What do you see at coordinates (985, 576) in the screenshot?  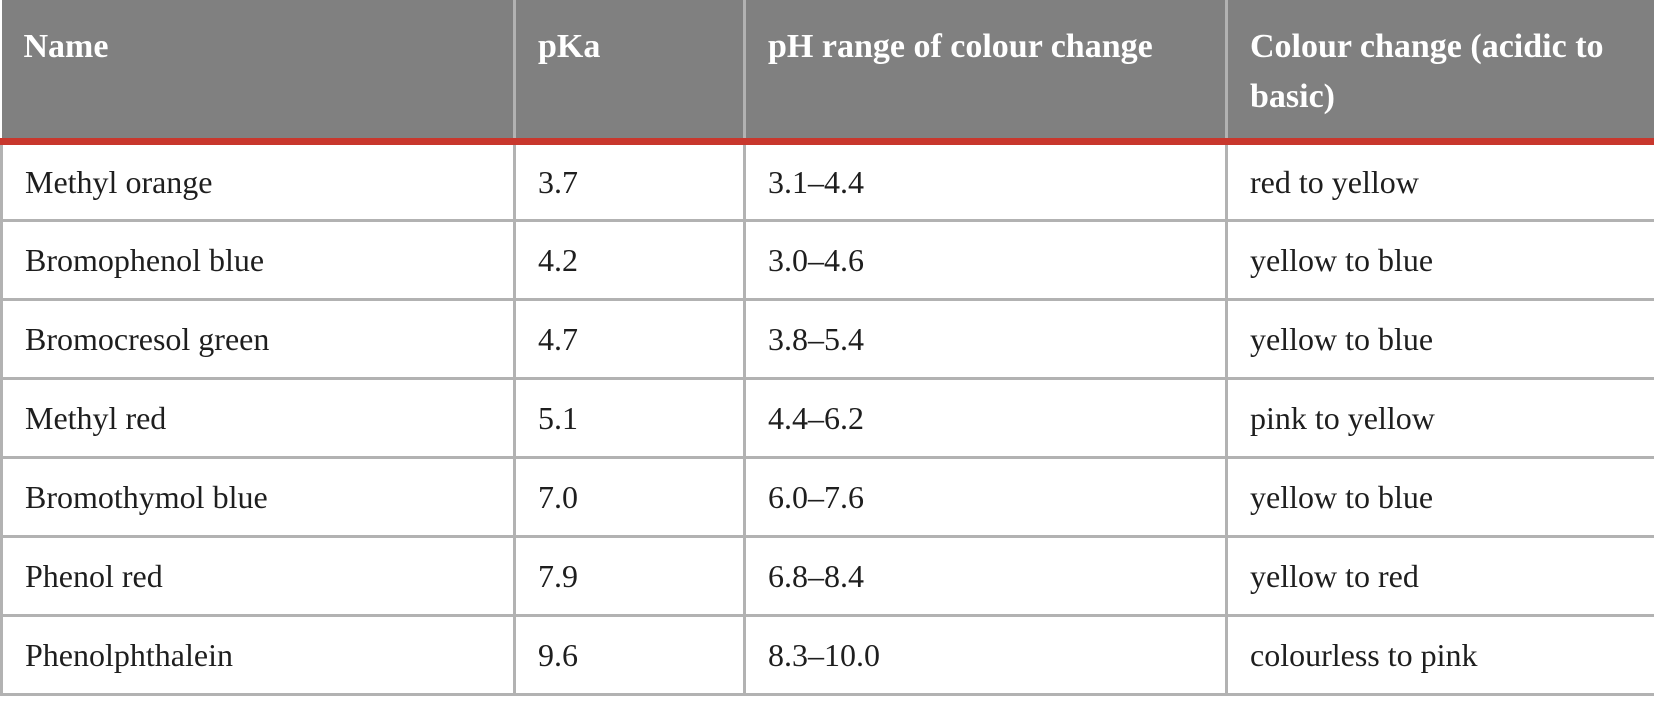 I see `cell-ph-range: 6.8–8.4` at bounding box center [985, 576].